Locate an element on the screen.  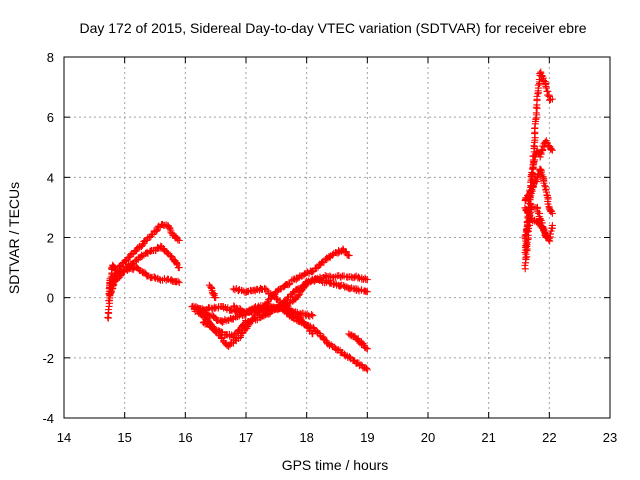
y-tick-label: 2 is located at coordinates (50, 238).